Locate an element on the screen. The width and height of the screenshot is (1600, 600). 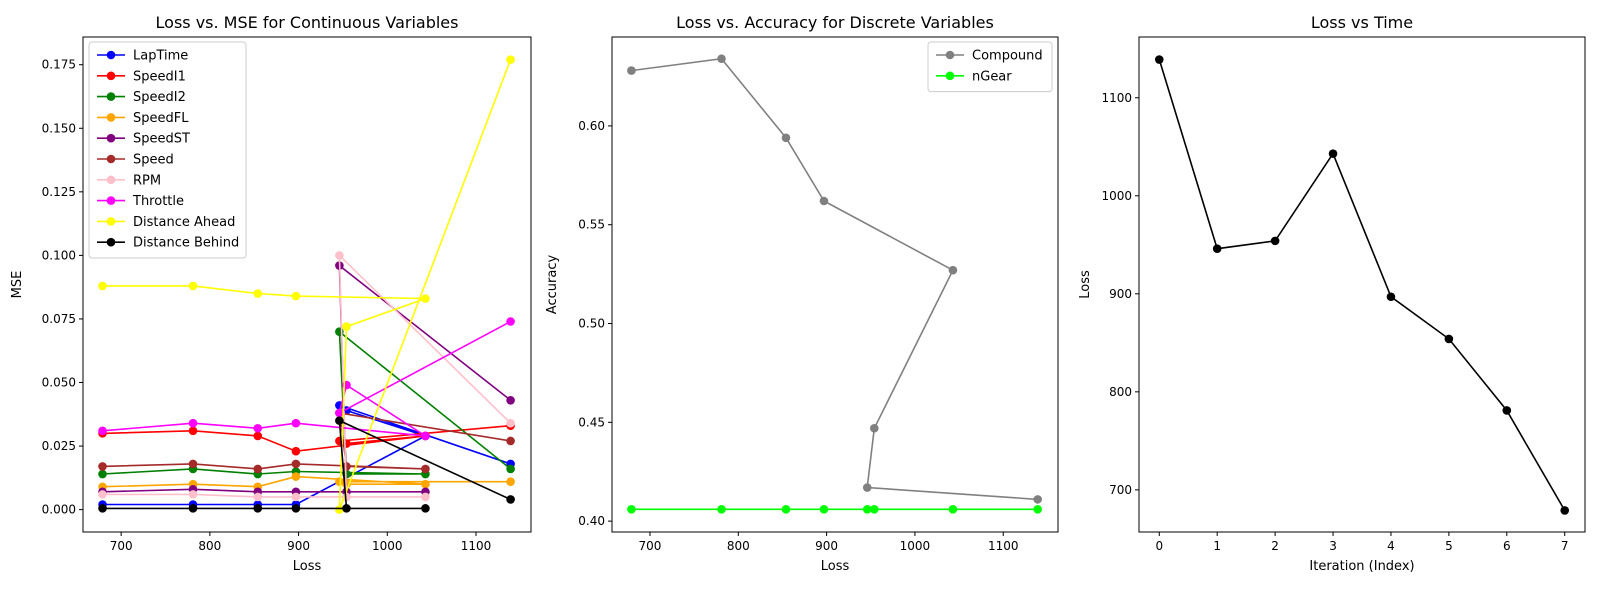
y-tick-label: 700 is located at coordinates (1120, 490).